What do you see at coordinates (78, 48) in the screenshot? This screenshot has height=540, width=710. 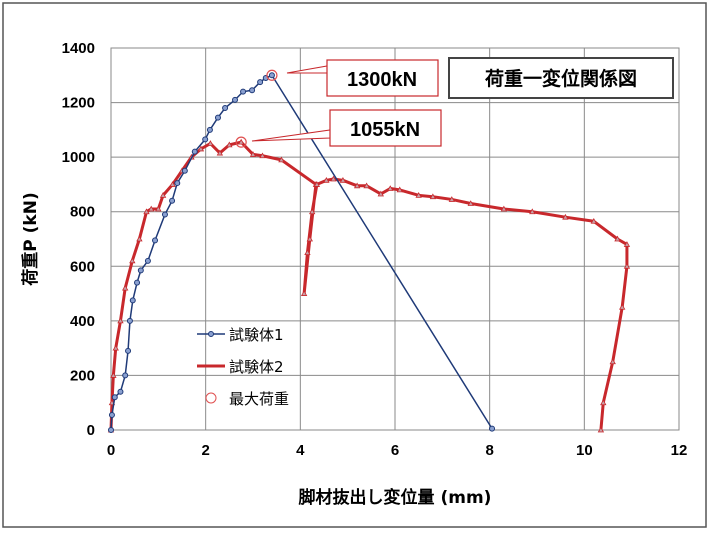 I see `y-tick-label: 1400` at bounding box center [78, 48].